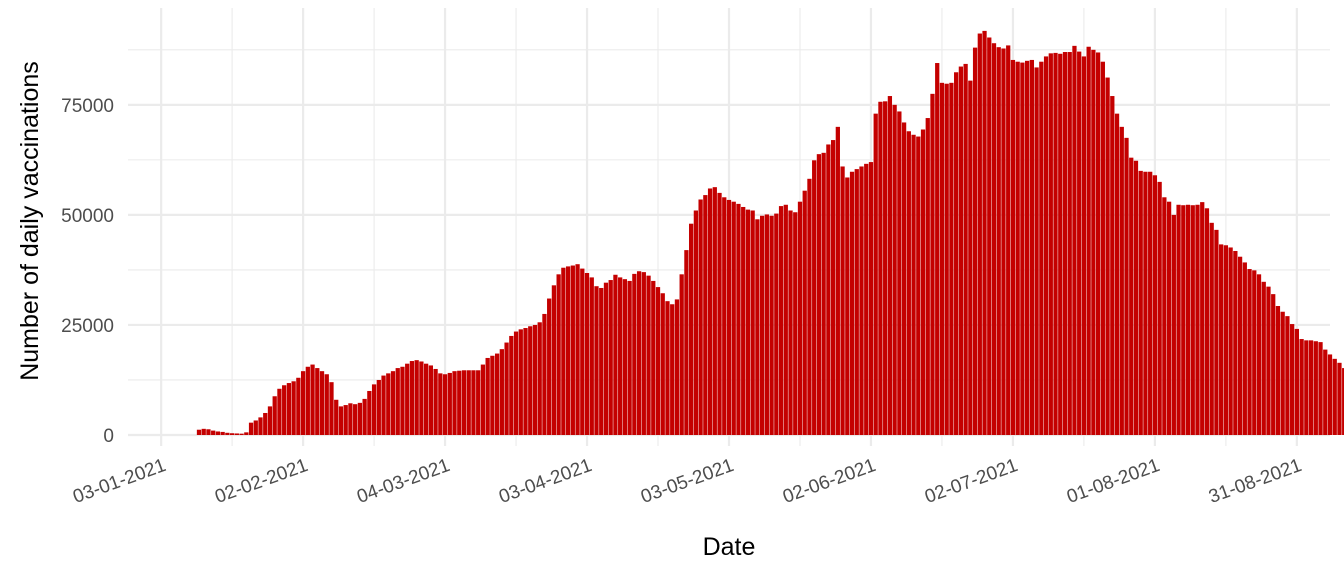 The width and height of the screenshot is (1344, 576). Describe the element at coordinates (545, 481) in the screenshot. I see `x-tick-label: 03-04-2021` at that location.